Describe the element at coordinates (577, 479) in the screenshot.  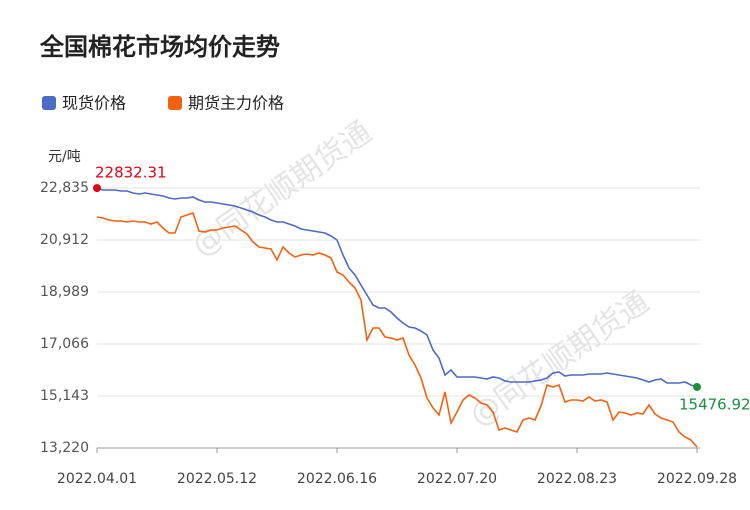
I see `x-tick-label: 2022.08.23` at that location.